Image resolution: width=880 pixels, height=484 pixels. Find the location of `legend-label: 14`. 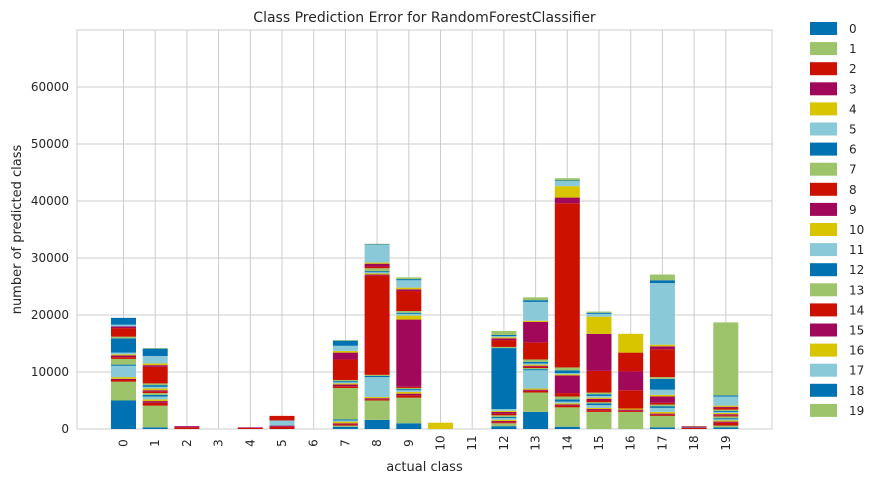

legend-label: 14 is located at coordinates (856, 310).